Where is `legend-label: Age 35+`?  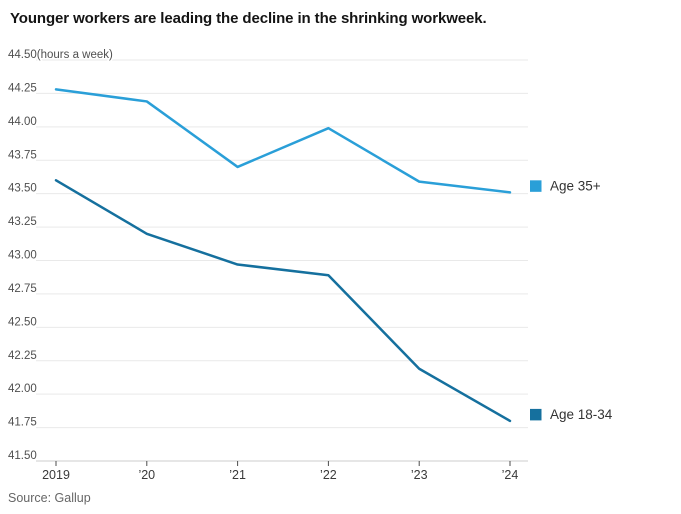 legend-label: Age 35+ is located at coordinates (575, 185).